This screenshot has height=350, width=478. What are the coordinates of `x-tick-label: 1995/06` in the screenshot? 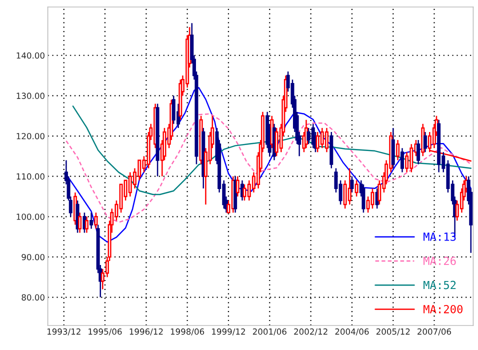 It's located at (105, 332).